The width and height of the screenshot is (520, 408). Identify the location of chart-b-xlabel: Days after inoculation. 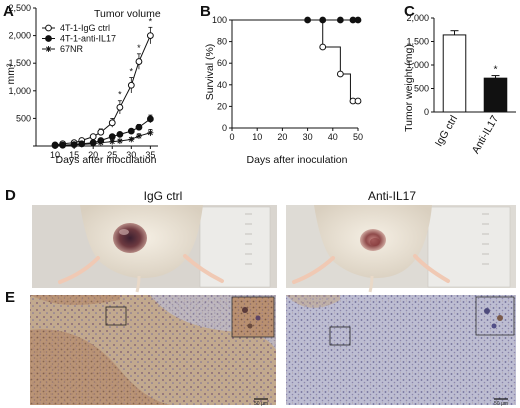
(297, 160).